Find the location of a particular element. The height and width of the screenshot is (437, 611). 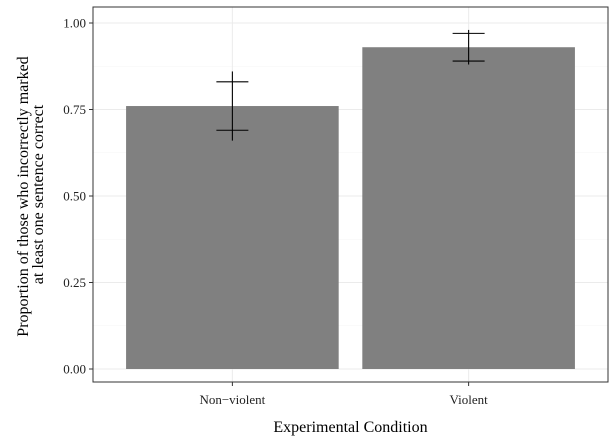

error-bars is located at coordinates (350, 85).